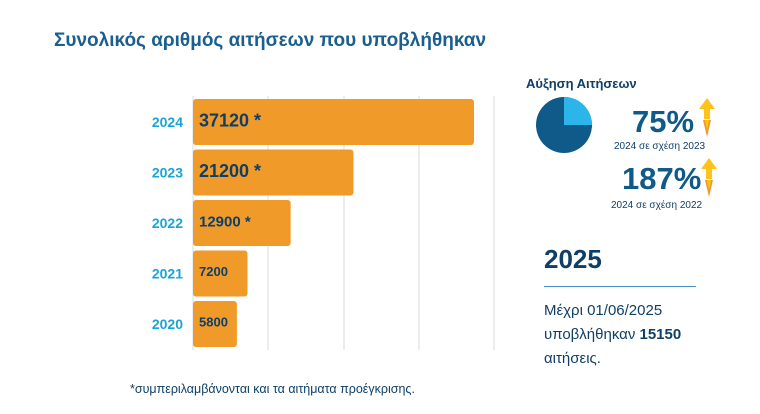  Describe the element at coordinates (581, 83) in the screenshot. I see `growth-title: Αύξηση Αιτήσεων` at that location.